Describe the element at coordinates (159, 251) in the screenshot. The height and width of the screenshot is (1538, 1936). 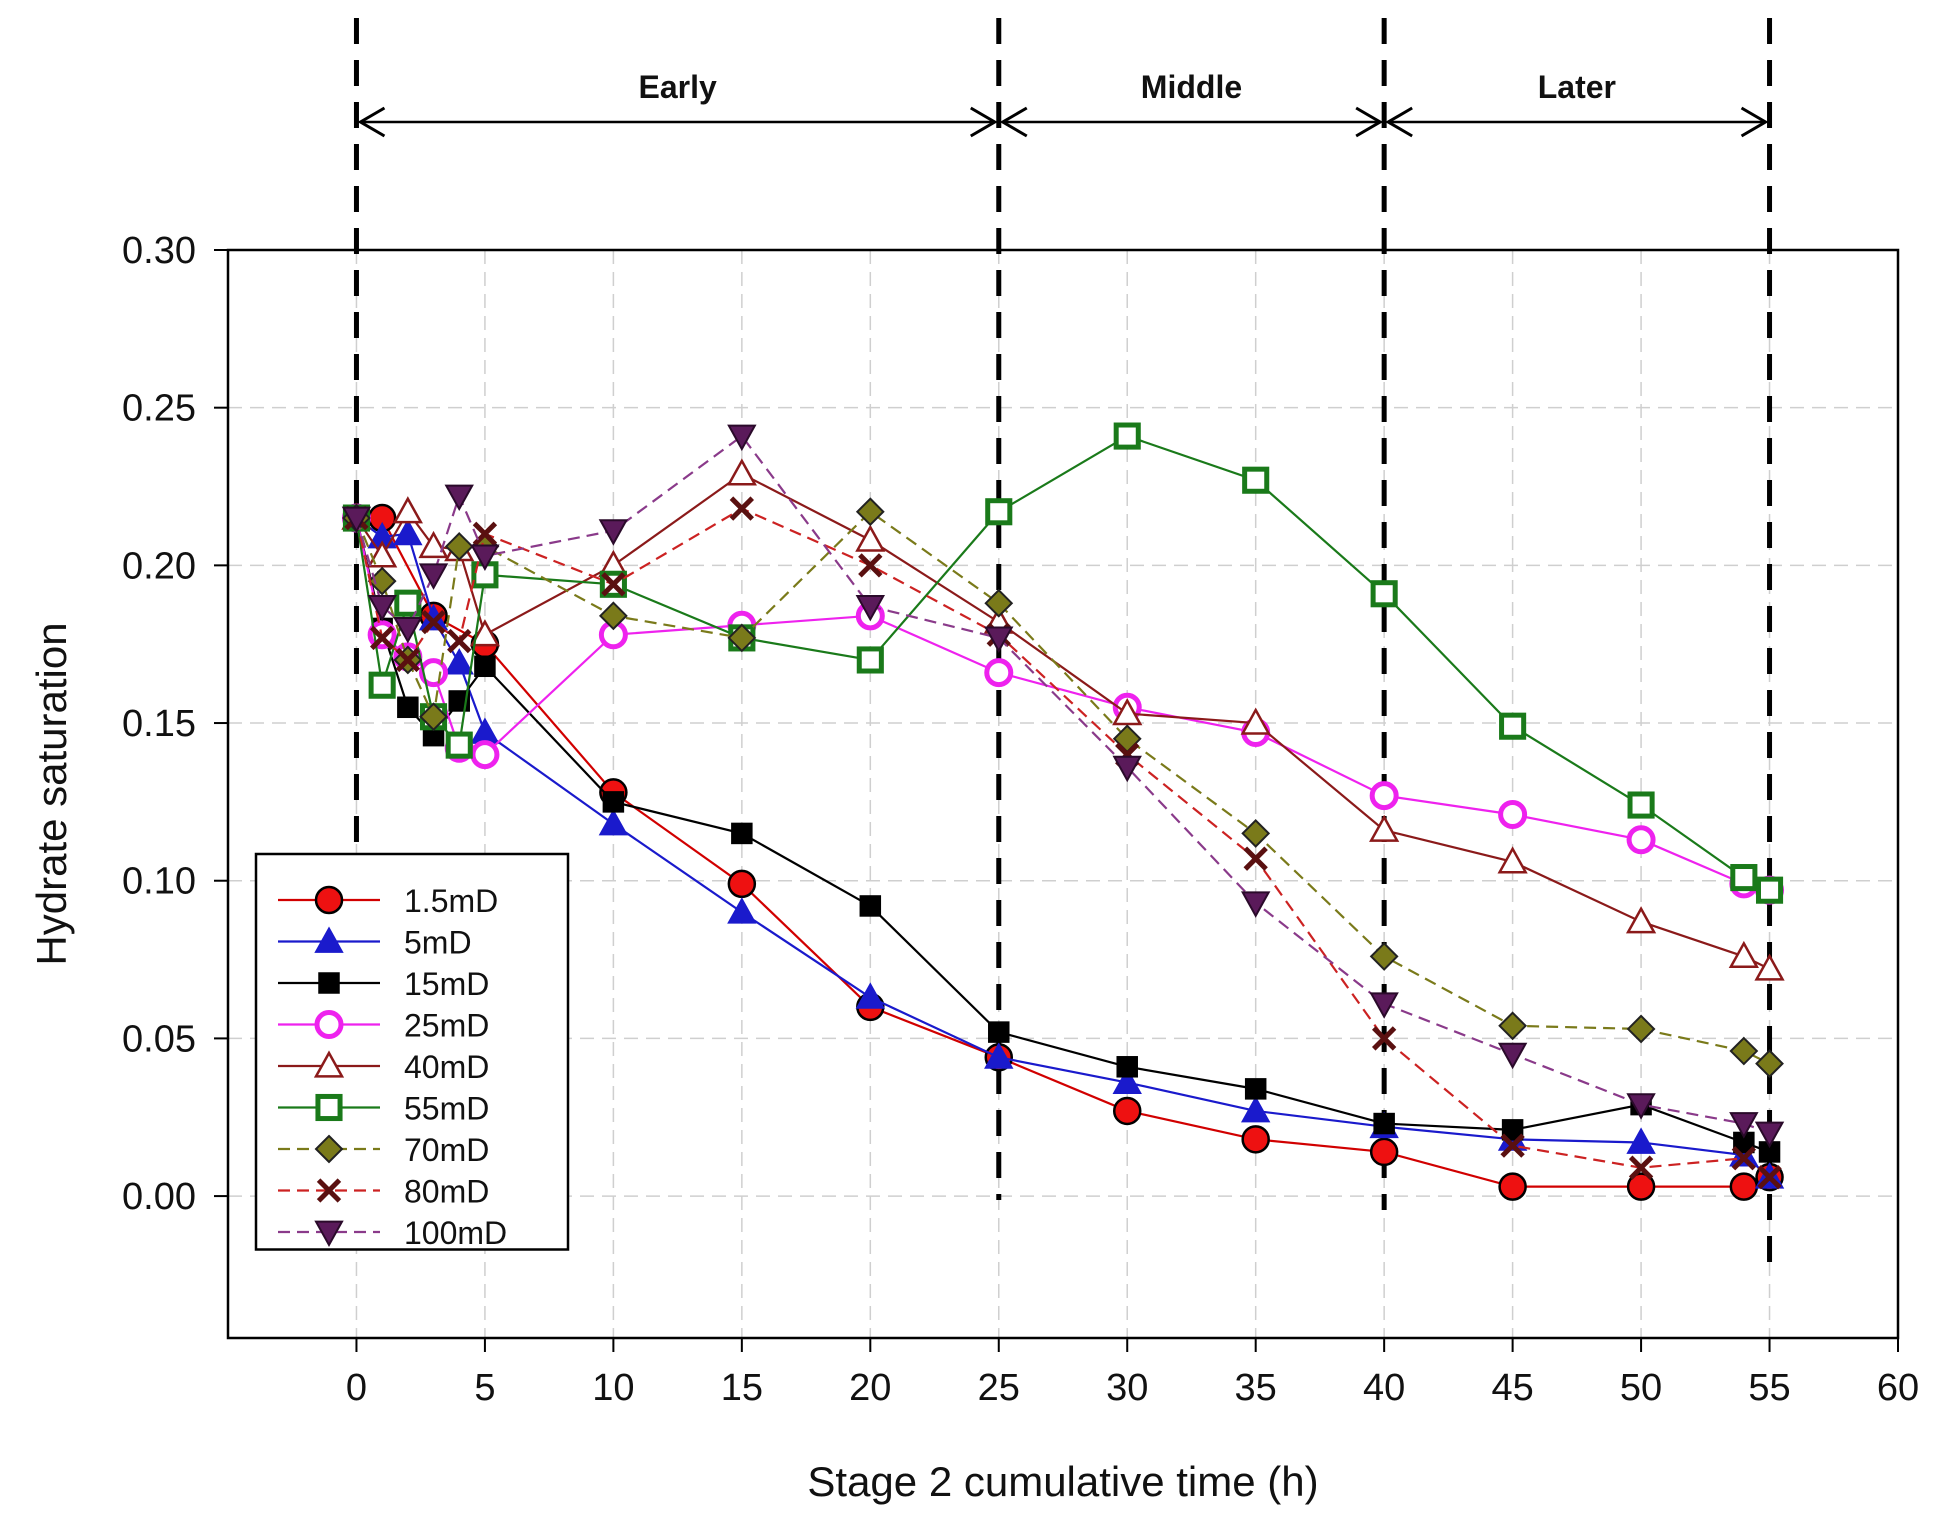
I see `y-tick-label: 0.30` at that location.